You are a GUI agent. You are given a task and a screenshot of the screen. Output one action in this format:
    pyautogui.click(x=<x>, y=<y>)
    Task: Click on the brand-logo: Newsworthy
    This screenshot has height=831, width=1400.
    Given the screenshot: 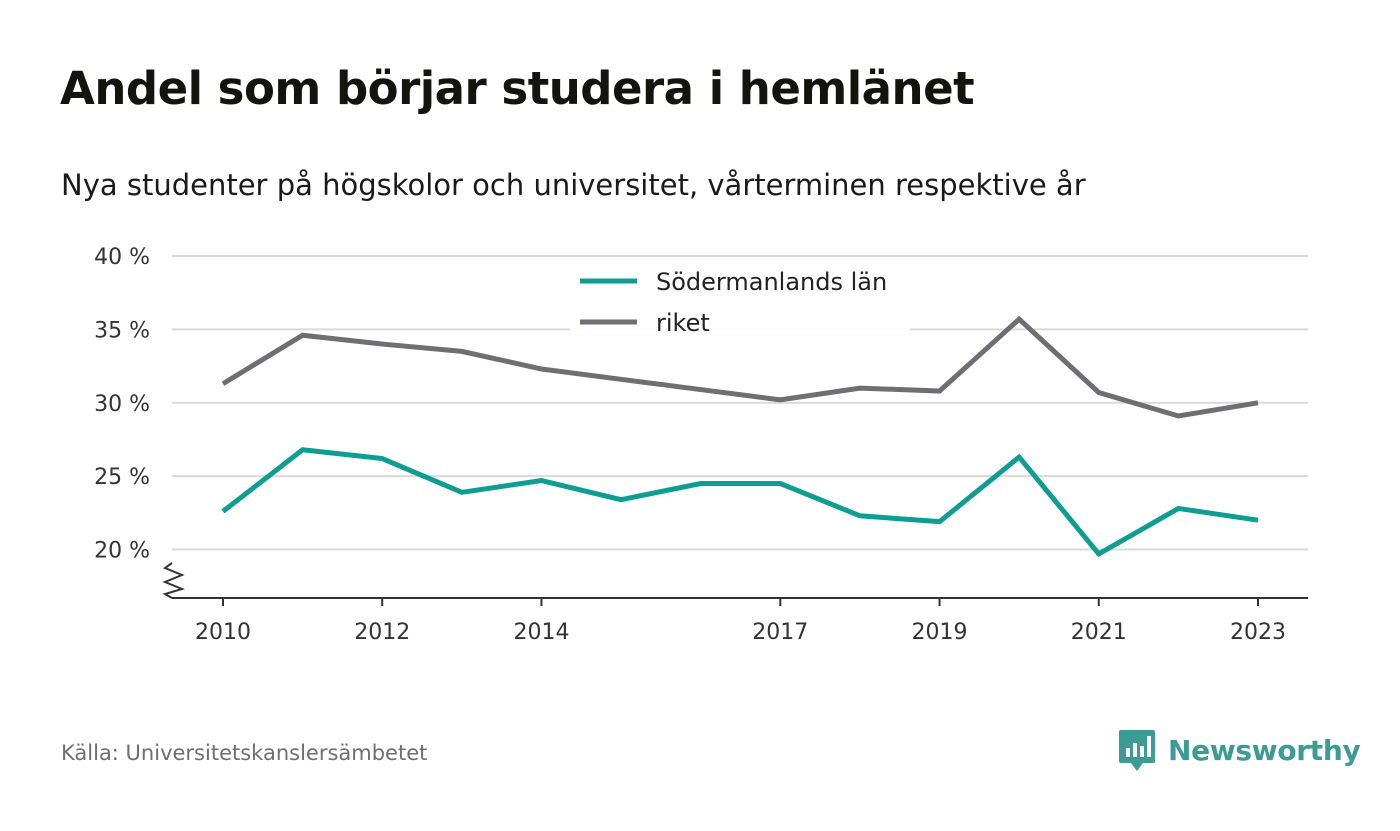 What is the action you would take?
    pyautogui.click(x=1239, y=750)
    